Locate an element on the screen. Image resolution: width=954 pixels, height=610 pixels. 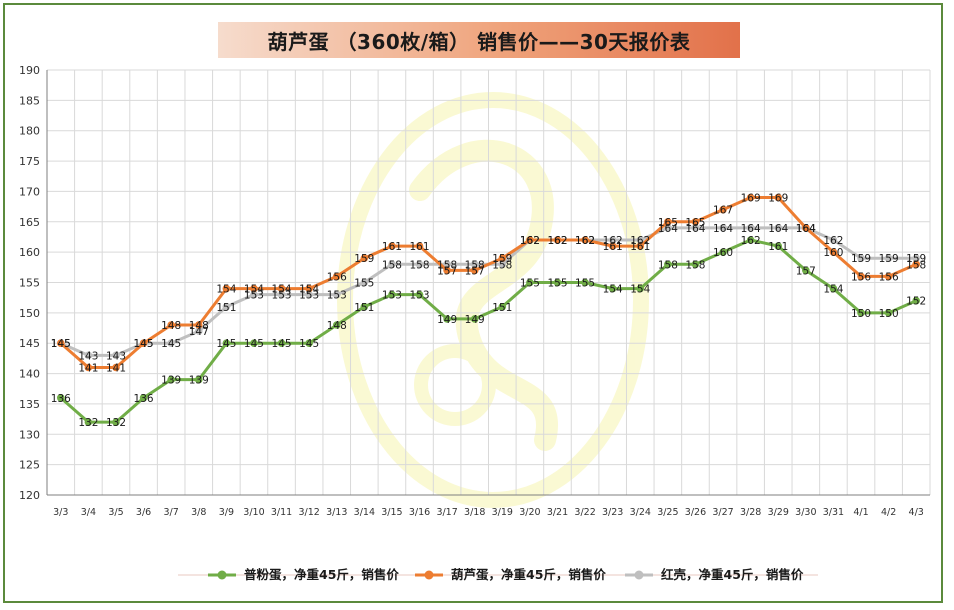
data-label: 156 is located at coordinates (889, 277).